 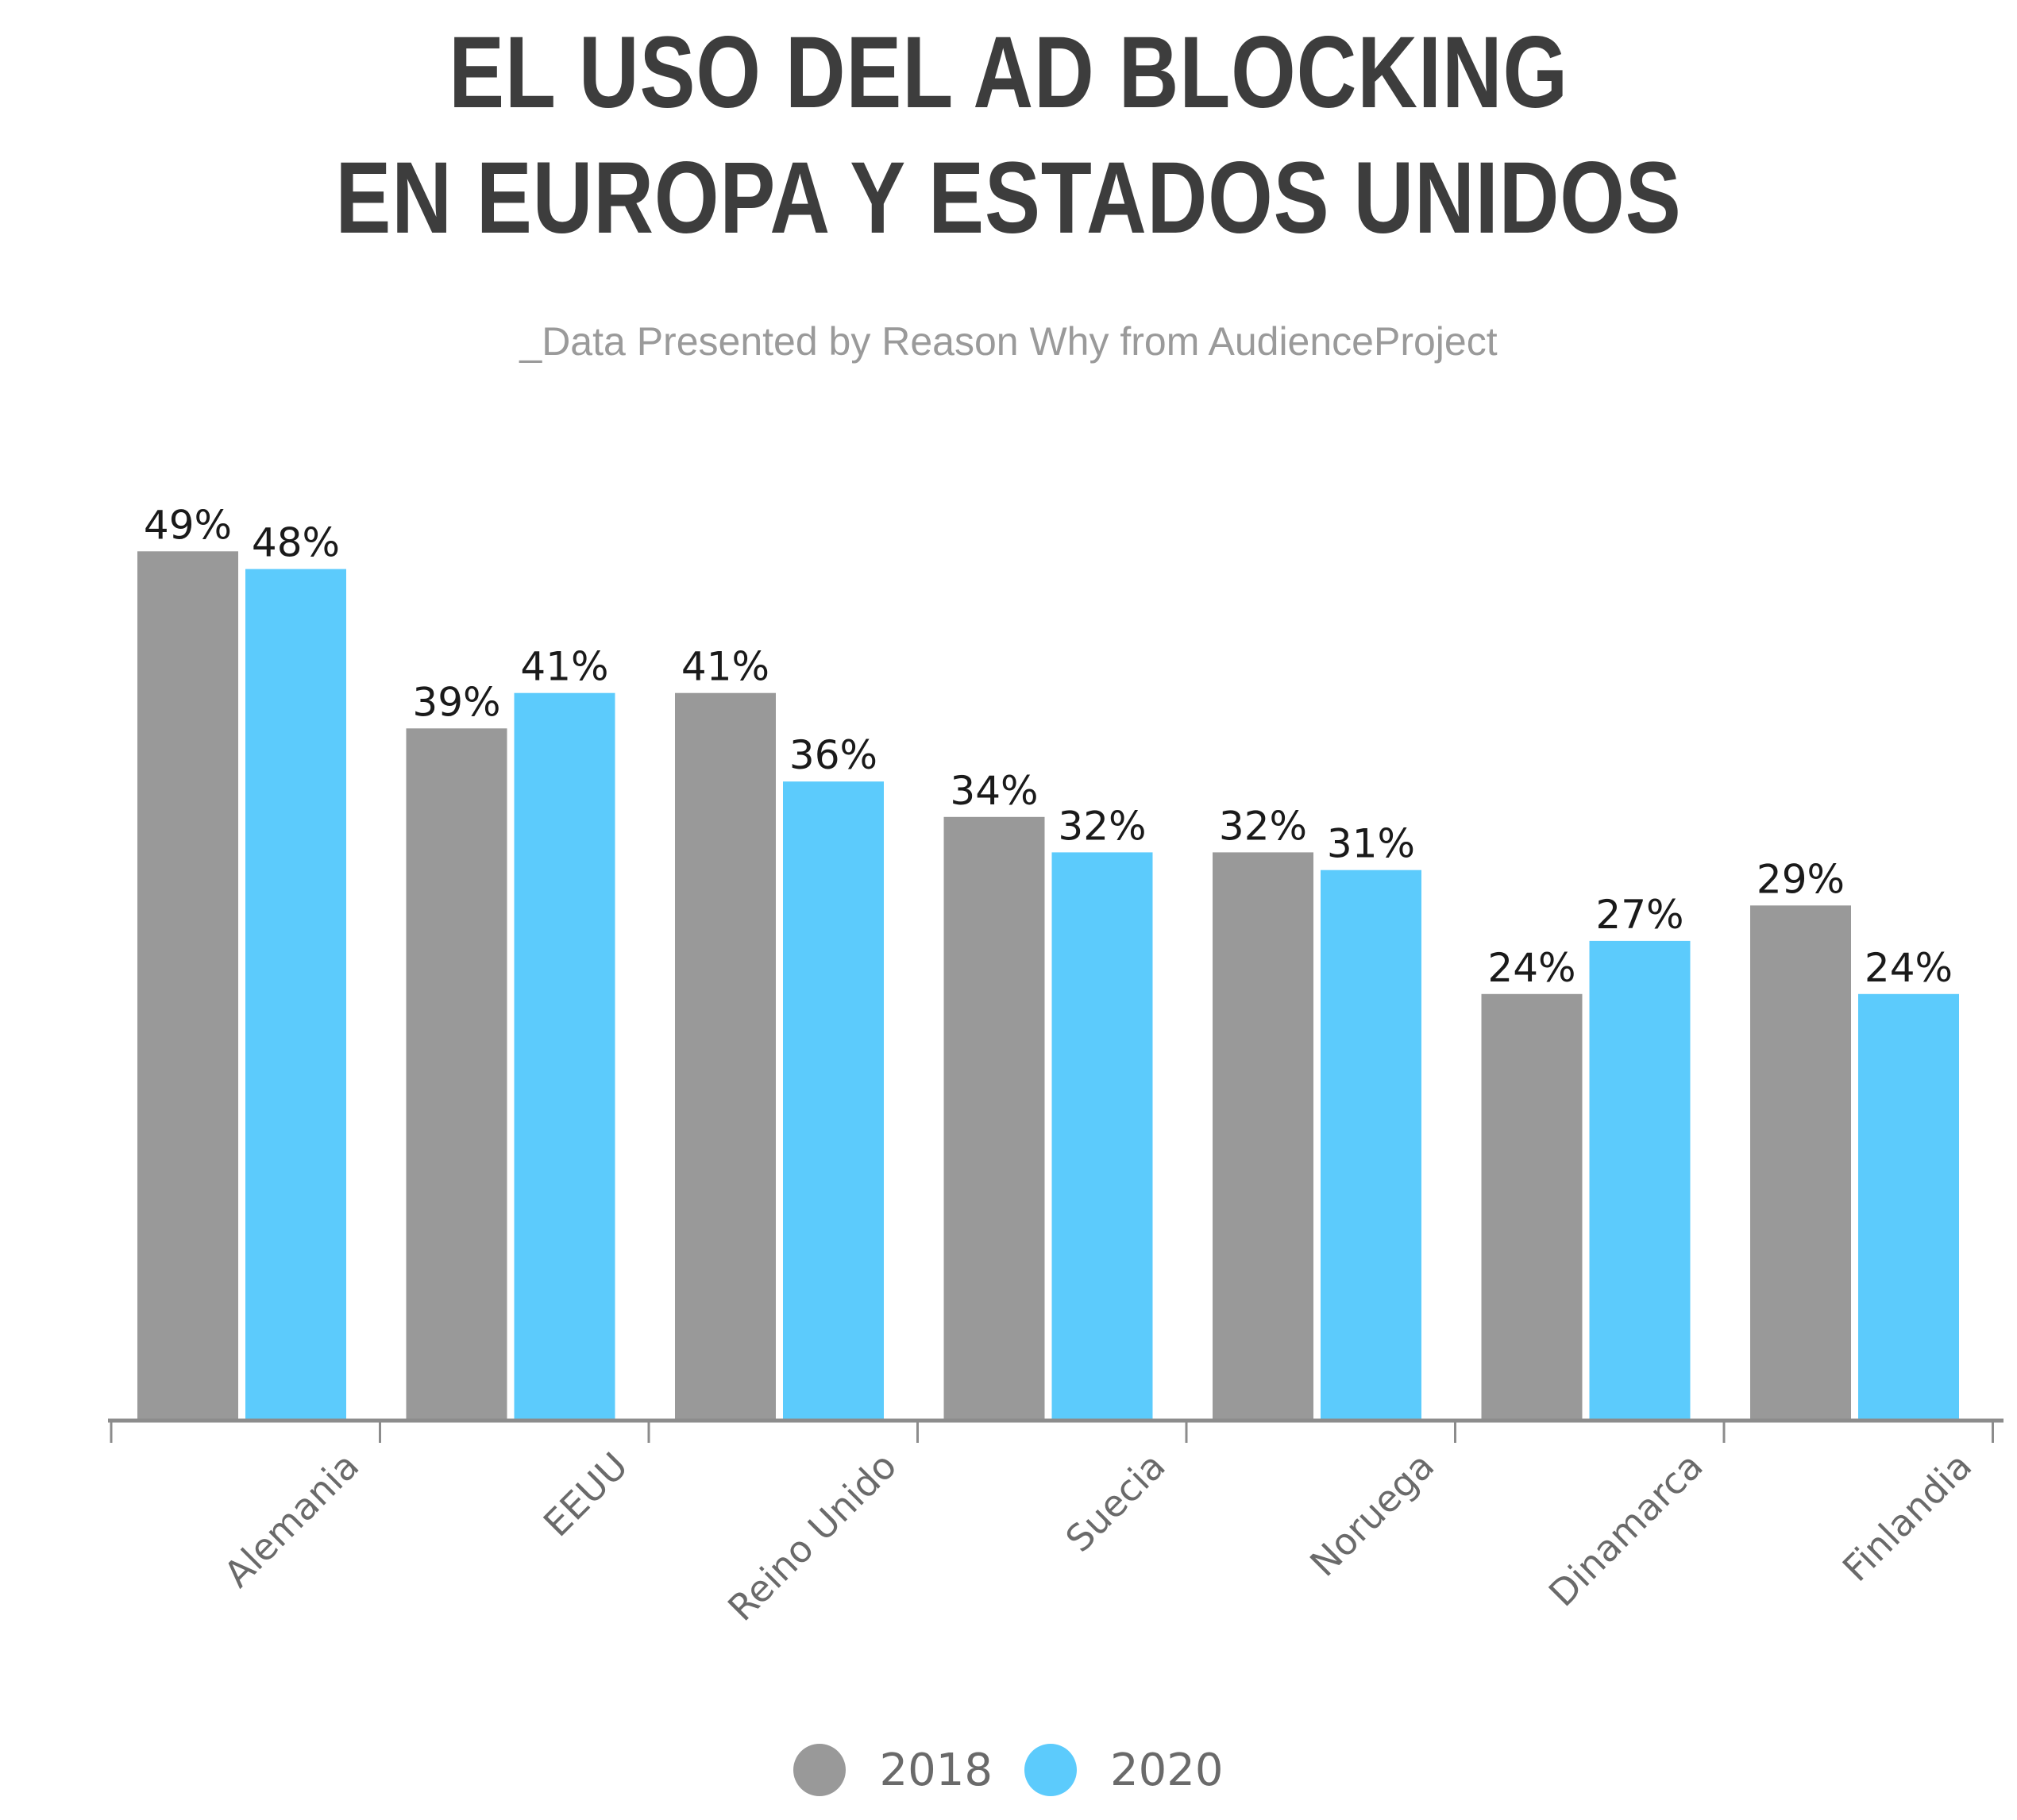 What do you see at coordinates (585, 1494) in the screenshot?
I see `x-tick-label-eeuu: EEUU` at bounding box center [585, 1494].